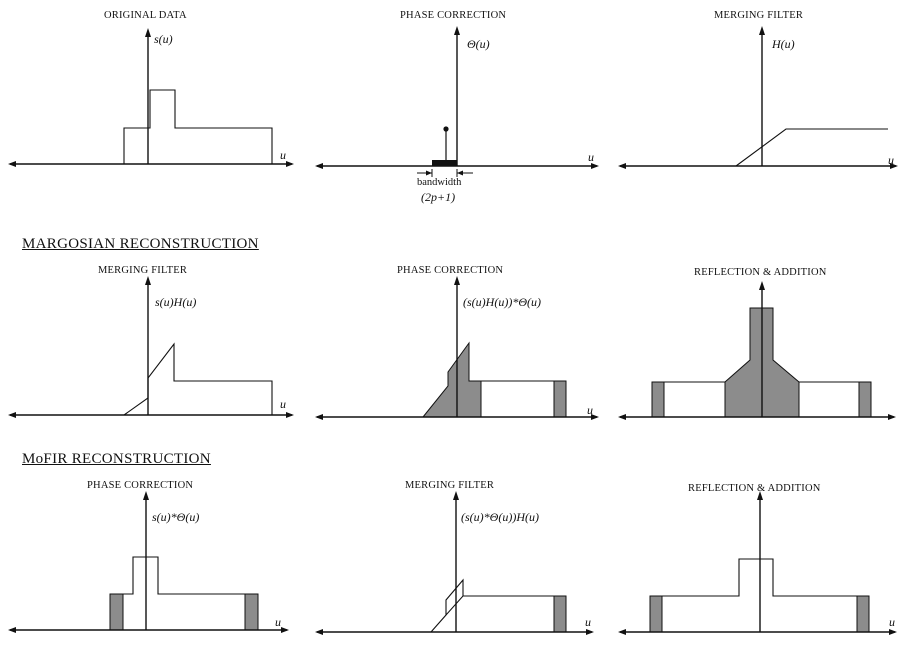 The width and height of the screenshot is (903, 670). Describe the element at coordinates (500, 517) in the screenshot. I see `function-label: (s(u)*Θ(u))H(u)` at that location.